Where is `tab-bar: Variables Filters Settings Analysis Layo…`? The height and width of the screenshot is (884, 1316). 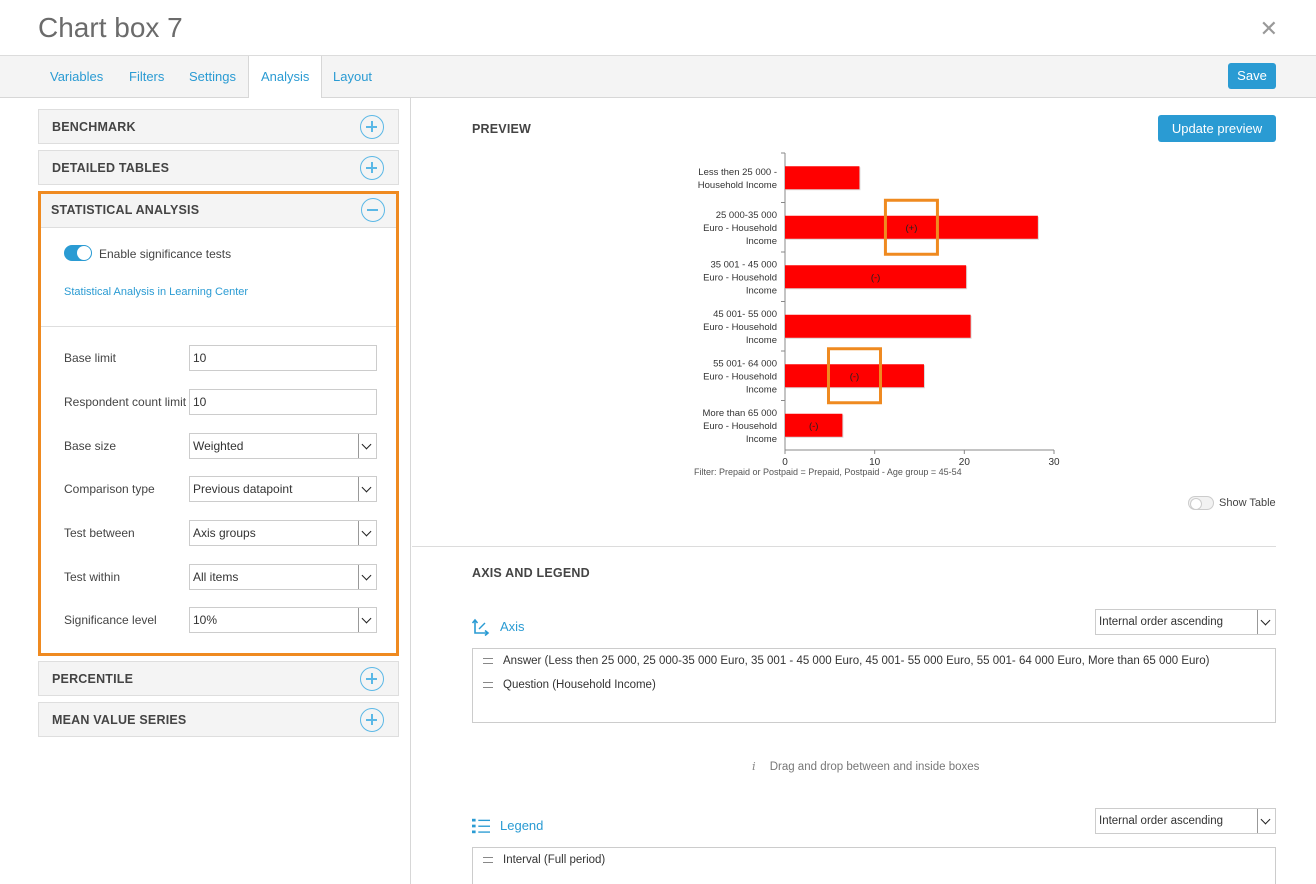 tab-bar: Variables Filters Settings Analysis Layo… is located at coordinates (658, 77).